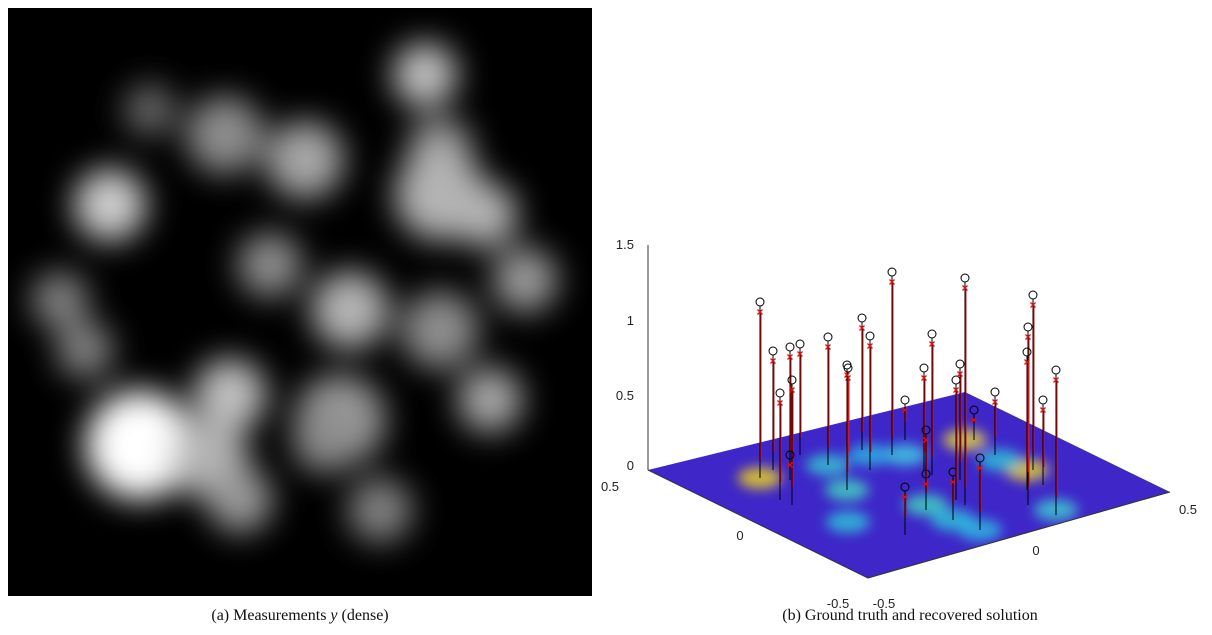 Image resolution: width=1212 pixels, height=635 pixels. What do you see at coordinates (838, 603) in the screenshot?
I see `x-tick-label: -0.5` at bounding box center [838, 603].